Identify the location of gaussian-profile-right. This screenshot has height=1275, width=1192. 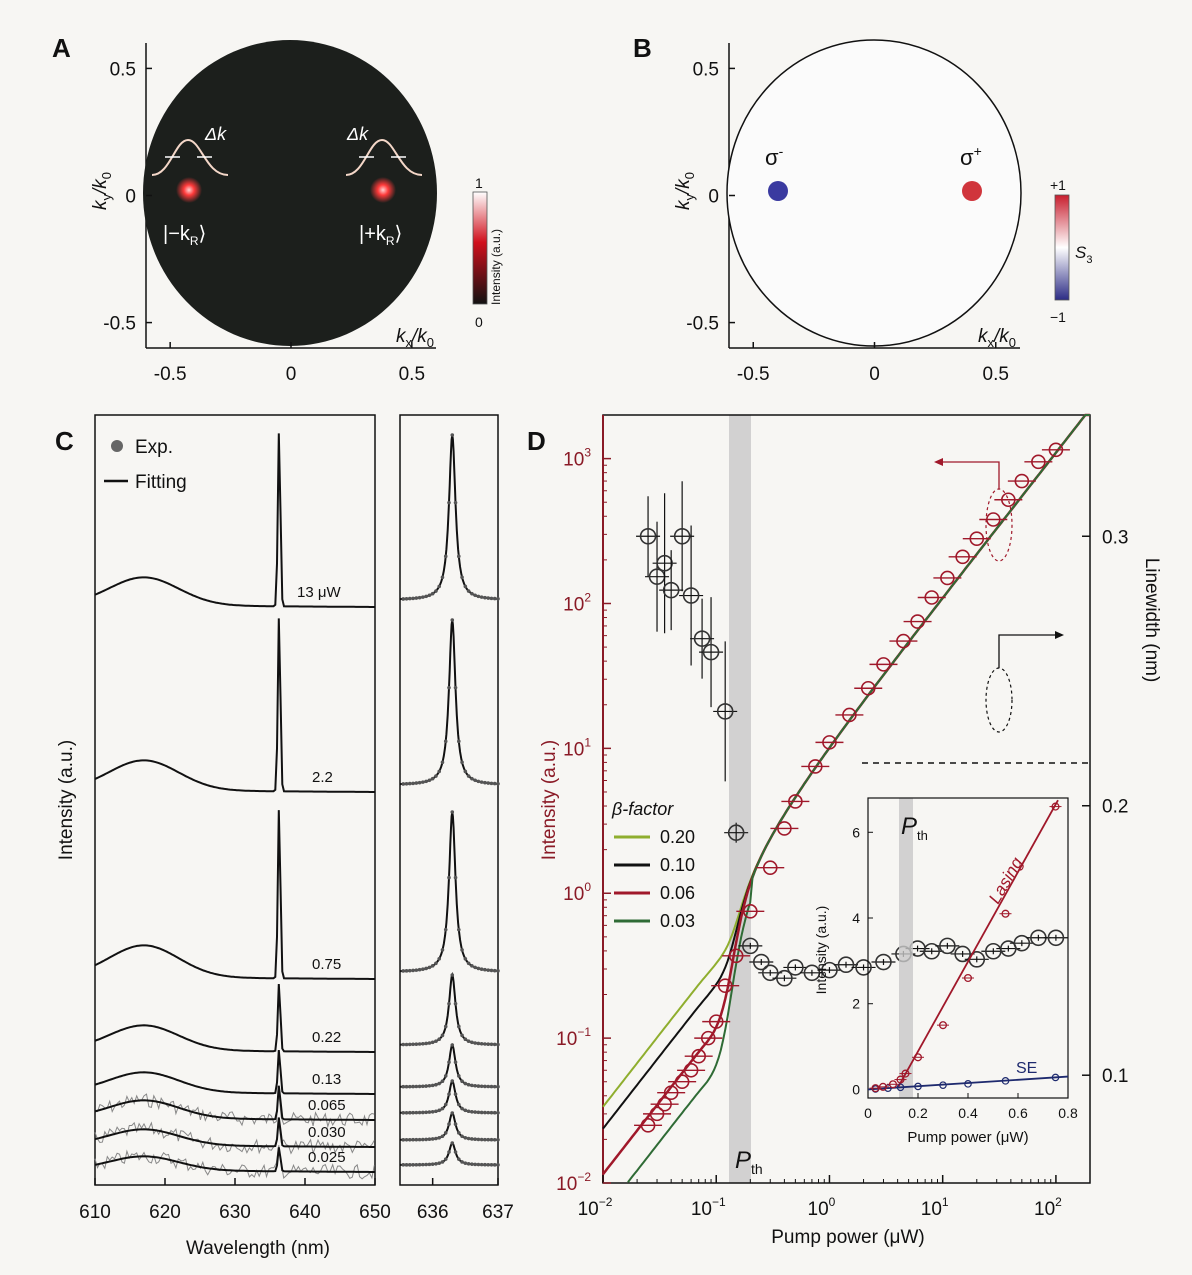
(384, 157).